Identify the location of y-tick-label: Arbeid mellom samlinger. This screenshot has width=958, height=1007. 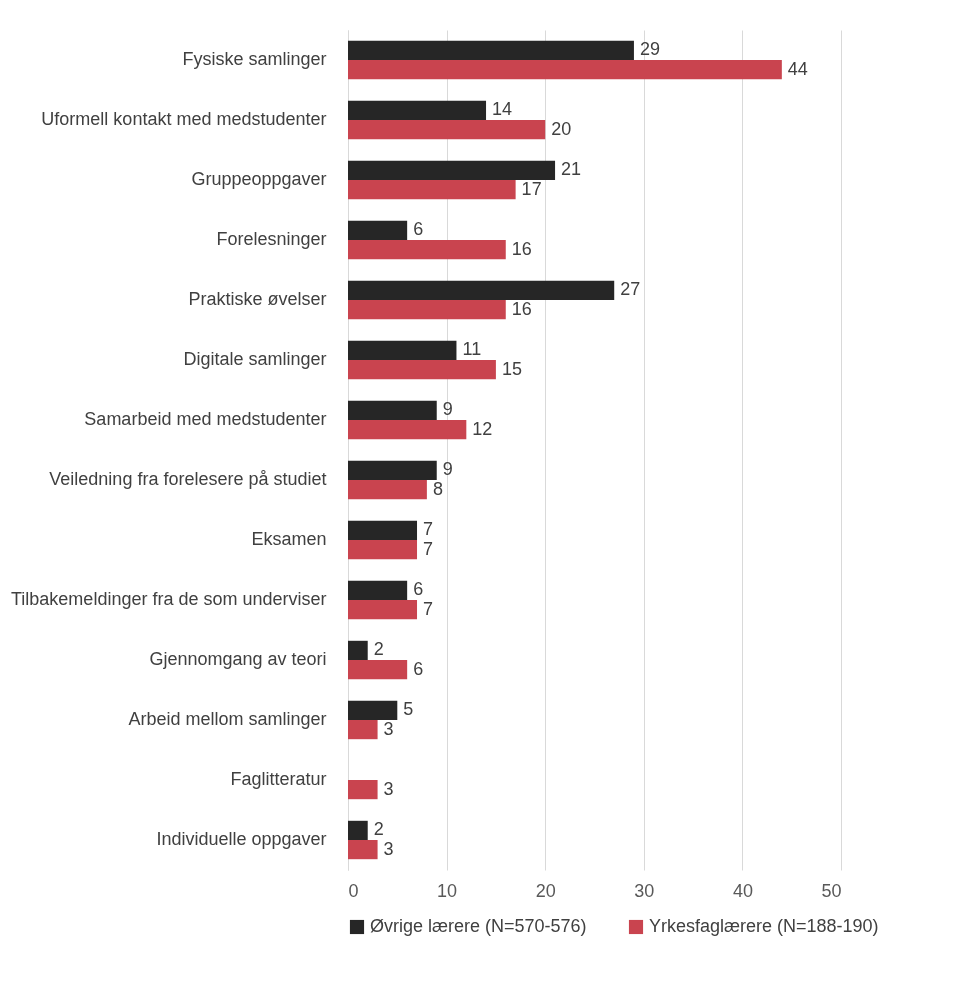
(227, 719).